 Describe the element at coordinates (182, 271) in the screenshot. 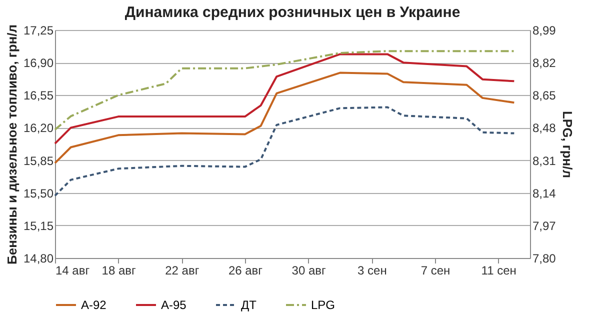

I see `x-tick-label: 22 авг` at that location.